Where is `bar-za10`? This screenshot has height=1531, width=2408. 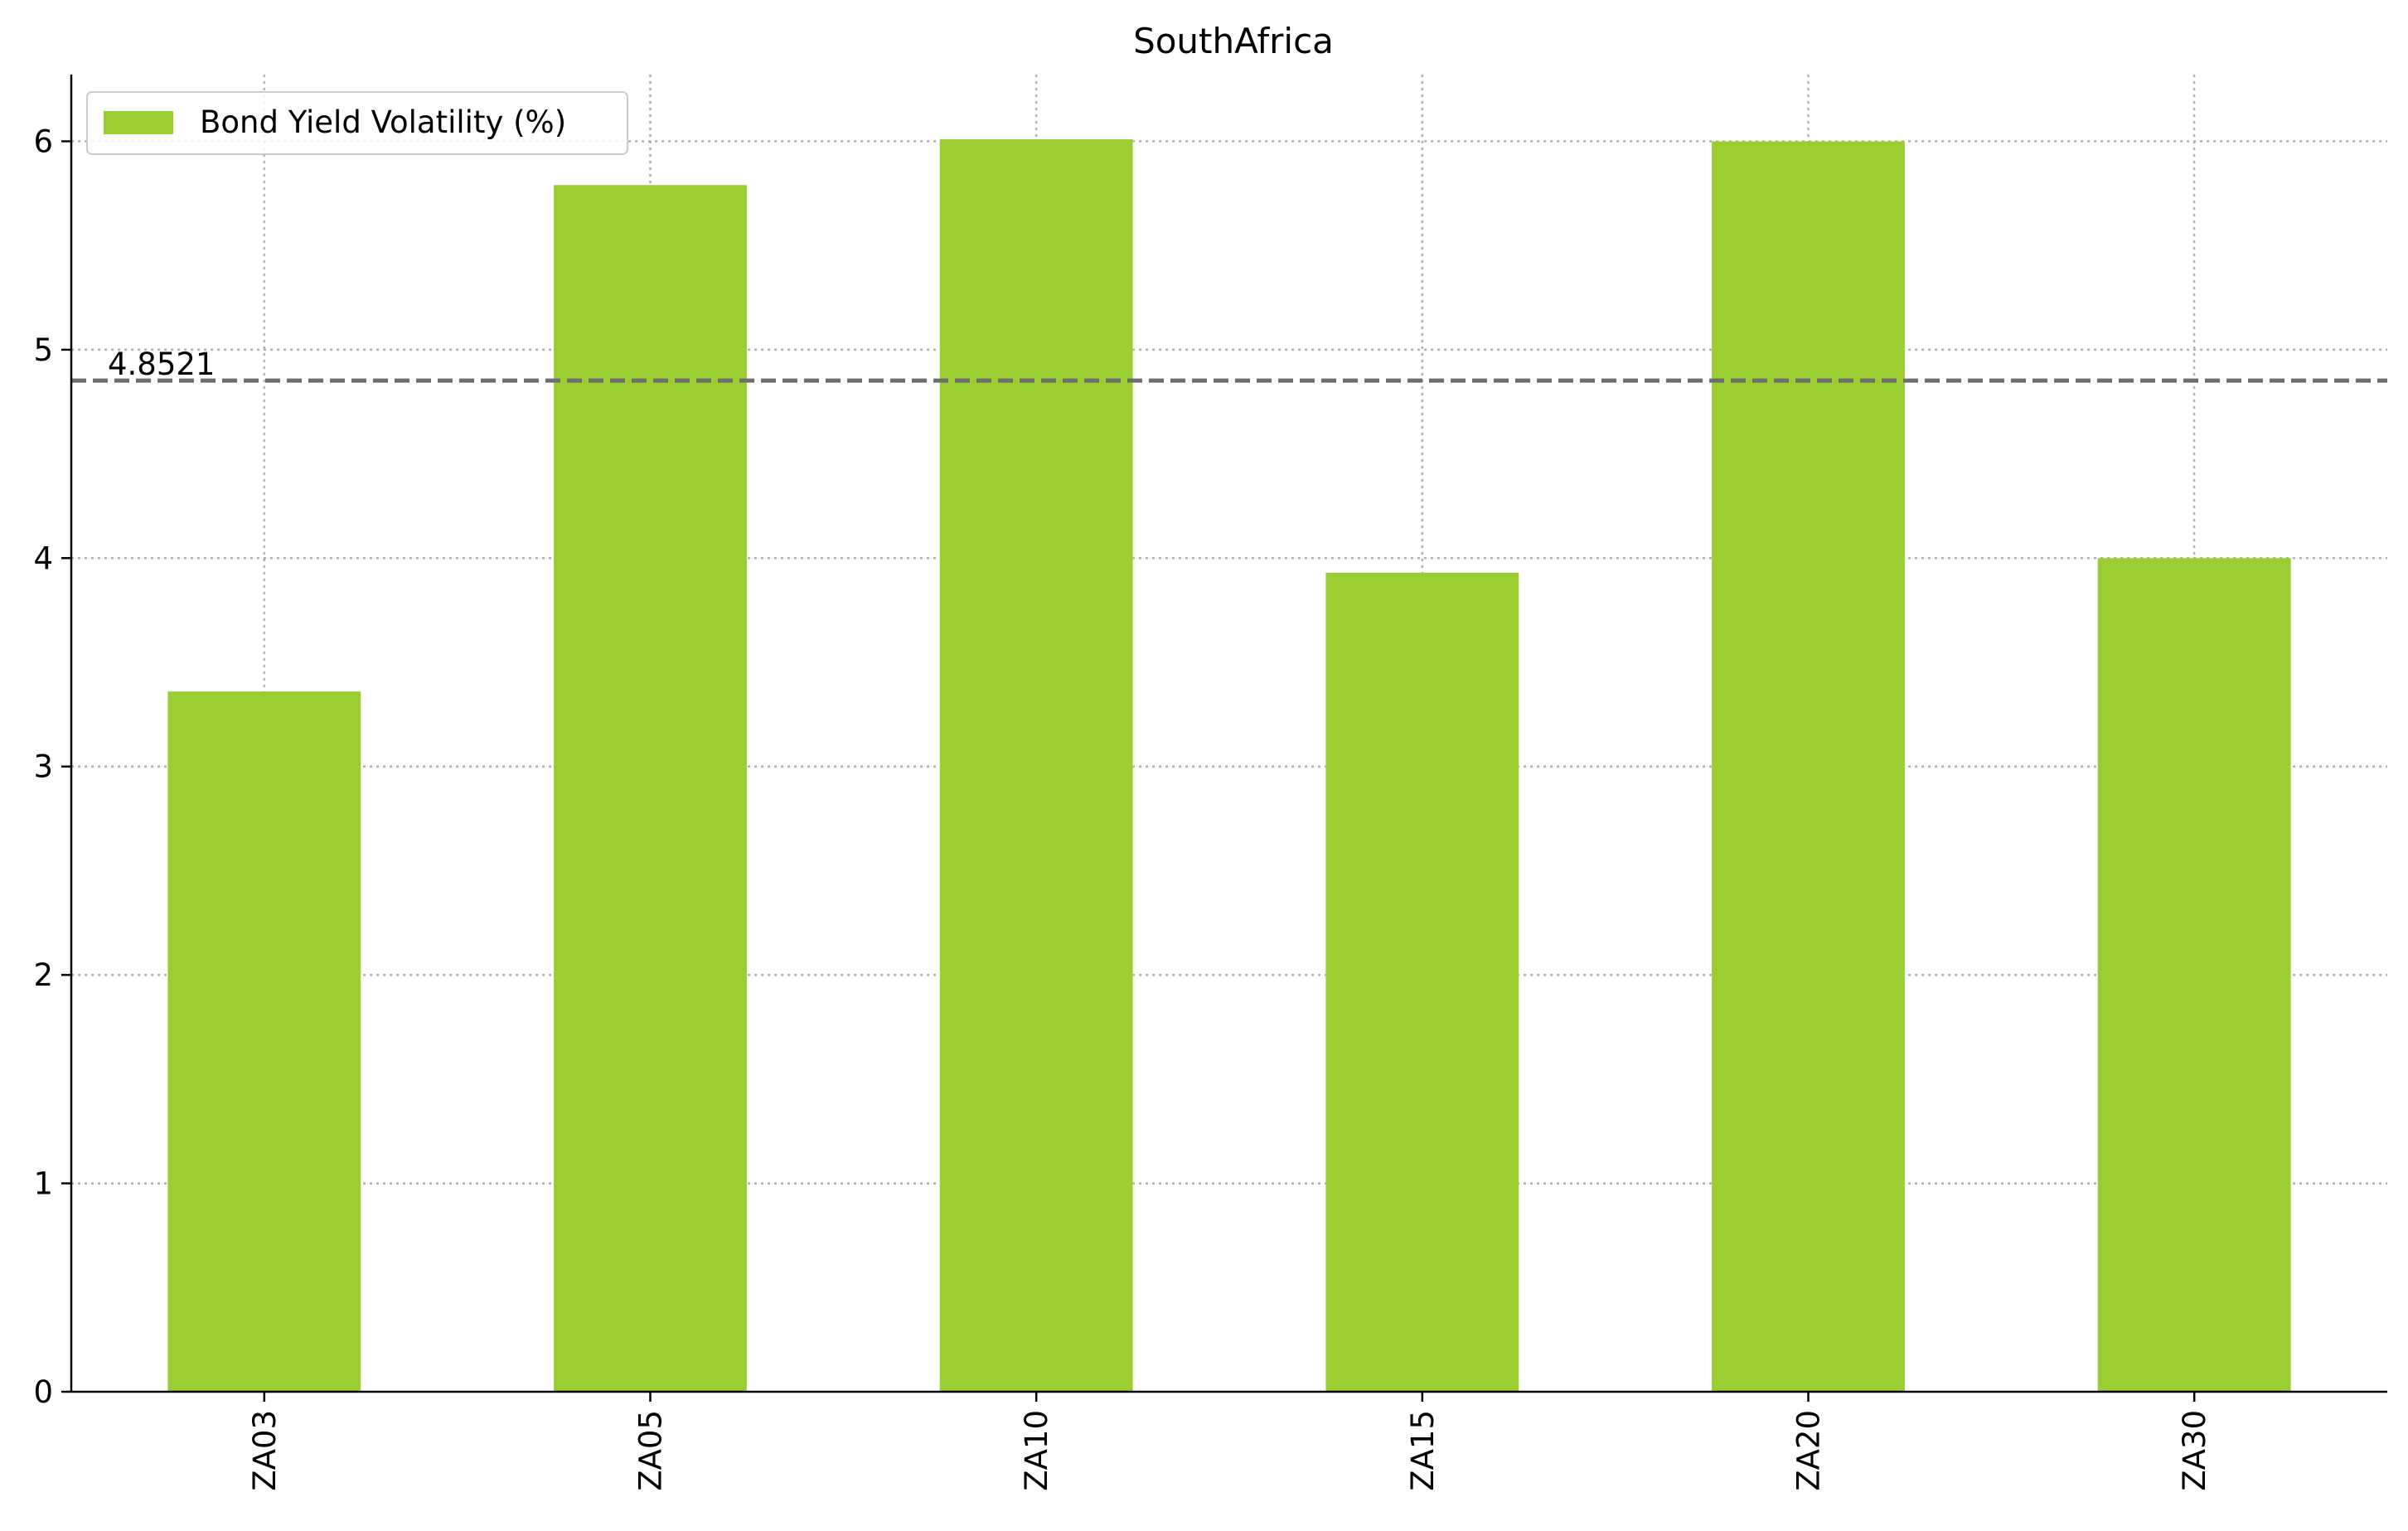
bar-za10 is located at coordinates (1036, 765).